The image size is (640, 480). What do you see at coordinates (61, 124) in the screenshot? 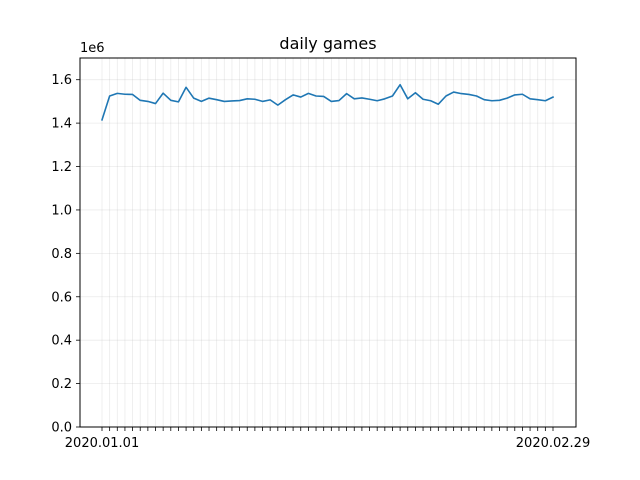
I see `y-tick-label: 1.4` at bounding box center [61, 124].